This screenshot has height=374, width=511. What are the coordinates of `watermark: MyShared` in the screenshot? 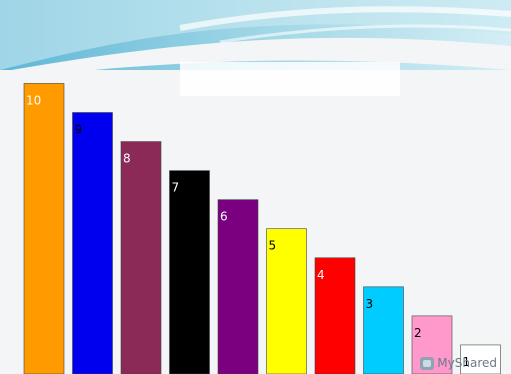 It's located at (458, 363).